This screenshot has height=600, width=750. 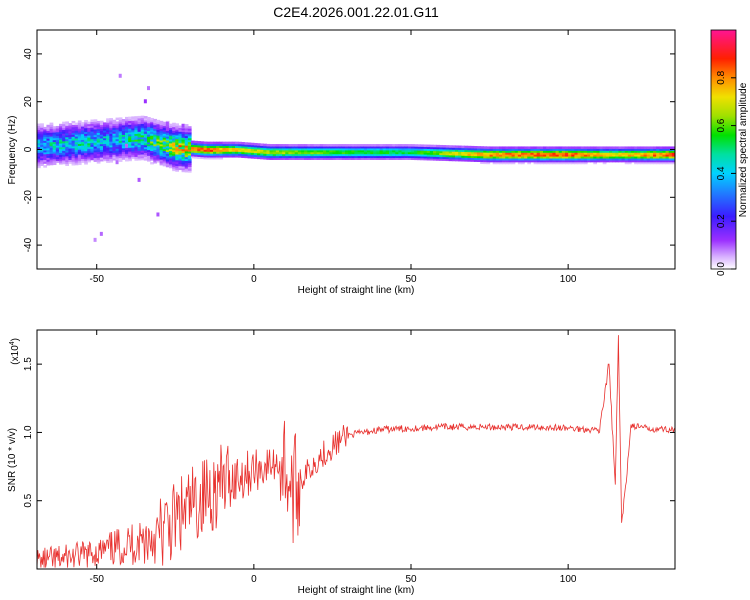 I want to click on colorbar-tick-label: 0.6, so click(x=721, y=125).